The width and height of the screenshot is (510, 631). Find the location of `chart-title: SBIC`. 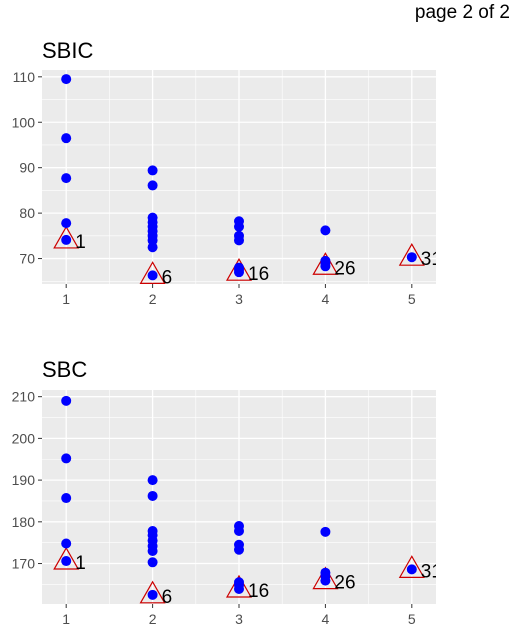

chart-title: SBIC is located at coordinates (67, 50).